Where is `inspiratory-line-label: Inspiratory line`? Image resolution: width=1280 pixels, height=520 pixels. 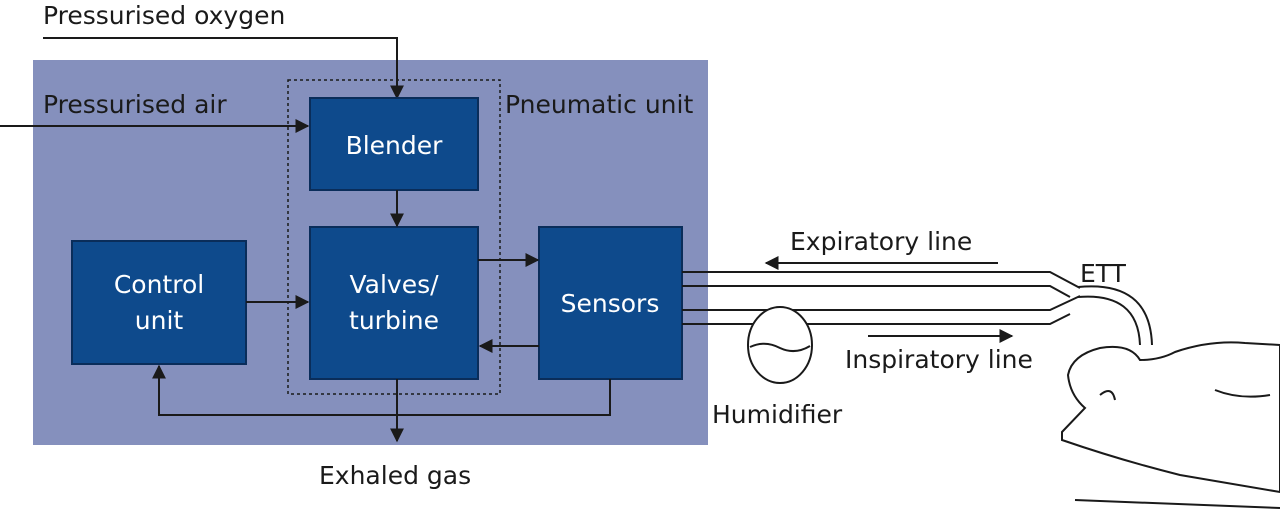 inspiratory-line-label: Inspiratory line is located at coordinates (939, 359).